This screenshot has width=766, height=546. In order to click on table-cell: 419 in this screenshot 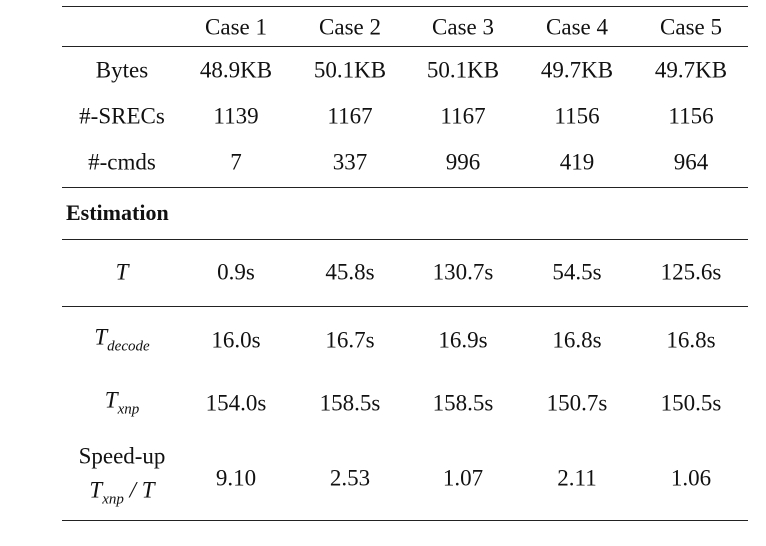, I will do `click(577, 162)`.